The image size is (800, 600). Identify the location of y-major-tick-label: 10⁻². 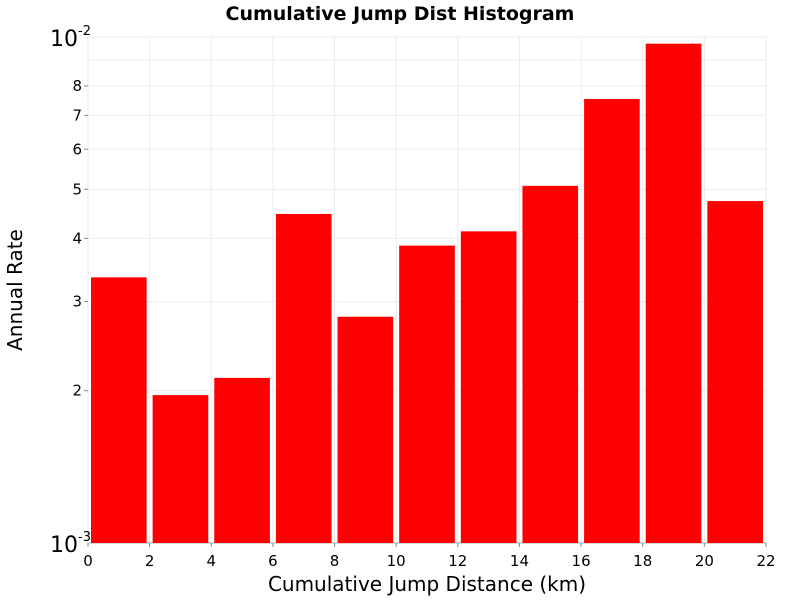
(70, 38).